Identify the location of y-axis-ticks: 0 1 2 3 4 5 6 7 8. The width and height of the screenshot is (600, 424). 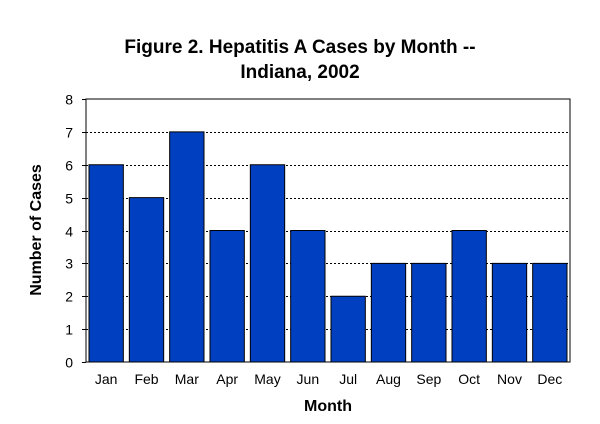
(75, 231).